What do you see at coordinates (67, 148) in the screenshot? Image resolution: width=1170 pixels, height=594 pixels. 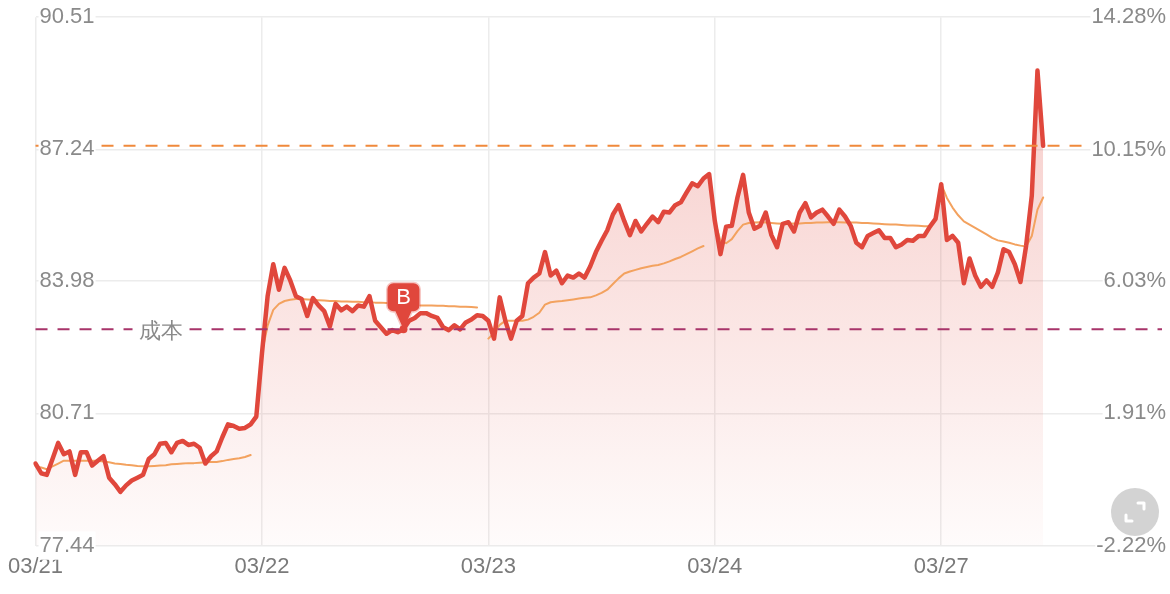 I see `y-tick-label: 87.24` at bounding box center [67, 148].